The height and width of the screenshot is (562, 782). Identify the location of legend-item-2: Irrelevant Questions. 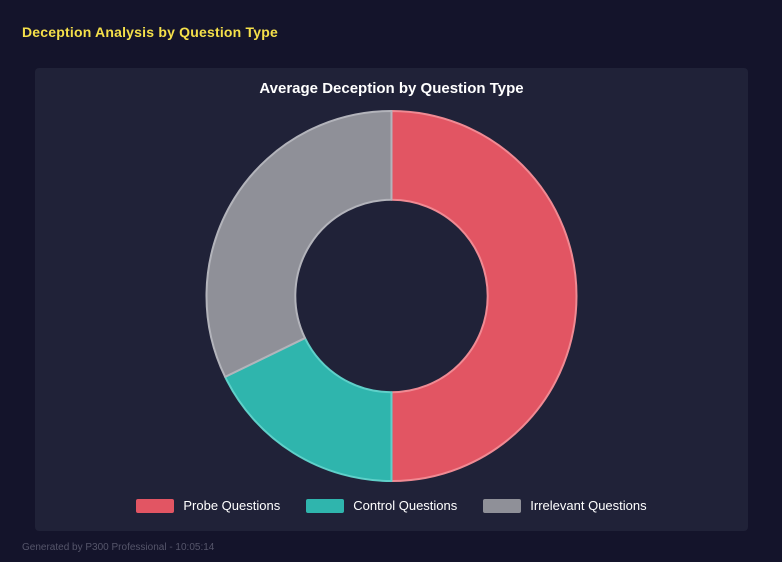
(565, 505).